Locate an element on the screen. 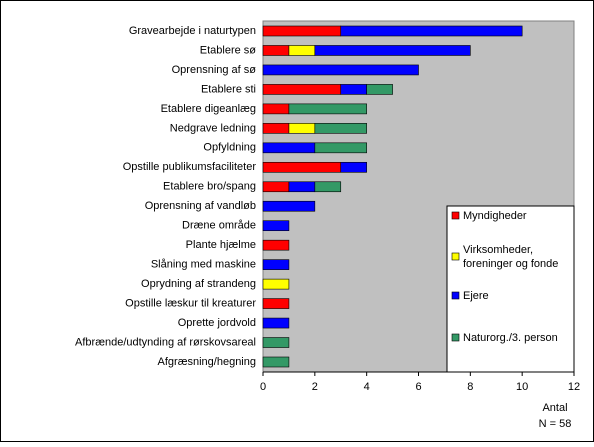 This screenshot has height=447, width=594. x-tick-label: 0 is located at coordinates (263, 387).